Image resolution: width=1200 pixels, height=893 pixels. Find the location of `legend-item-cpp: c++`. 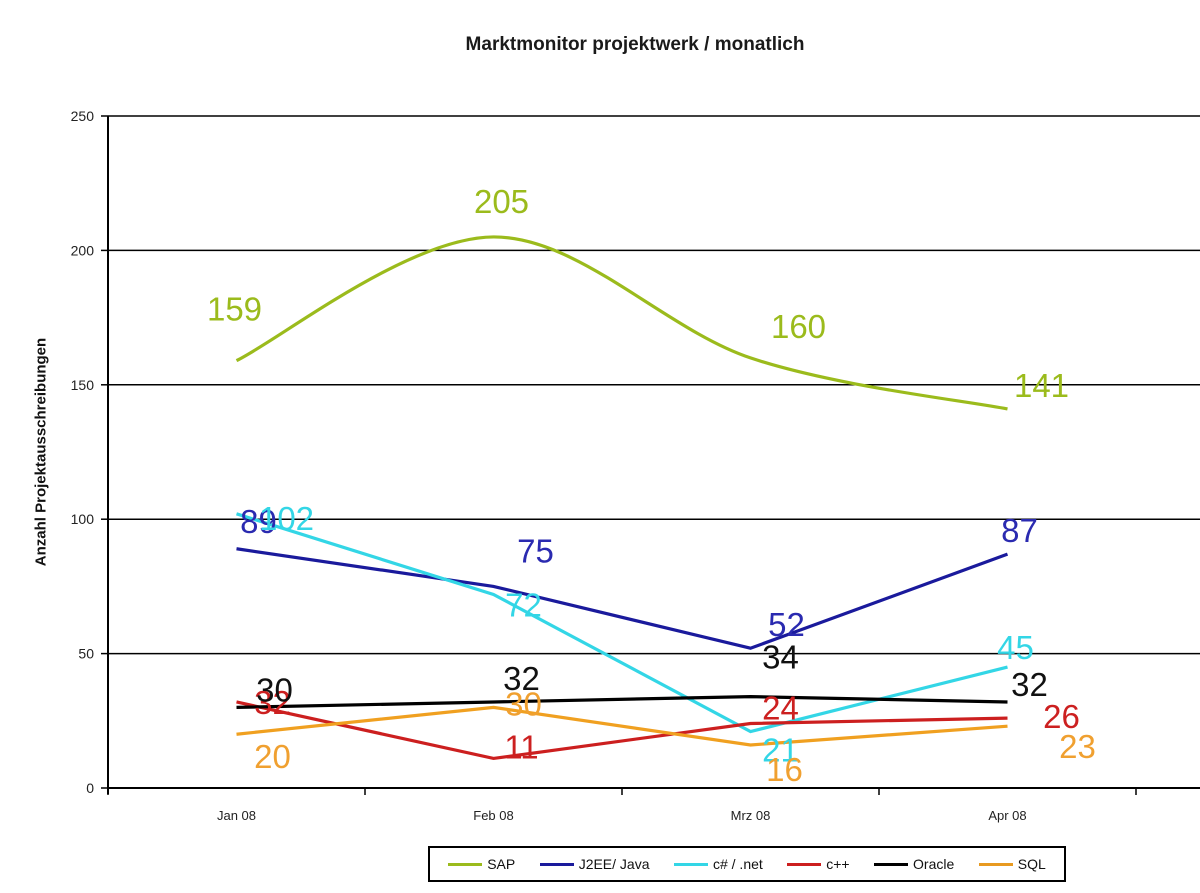

legend-item-cpp: c++ is located at coordinates (818, 864).